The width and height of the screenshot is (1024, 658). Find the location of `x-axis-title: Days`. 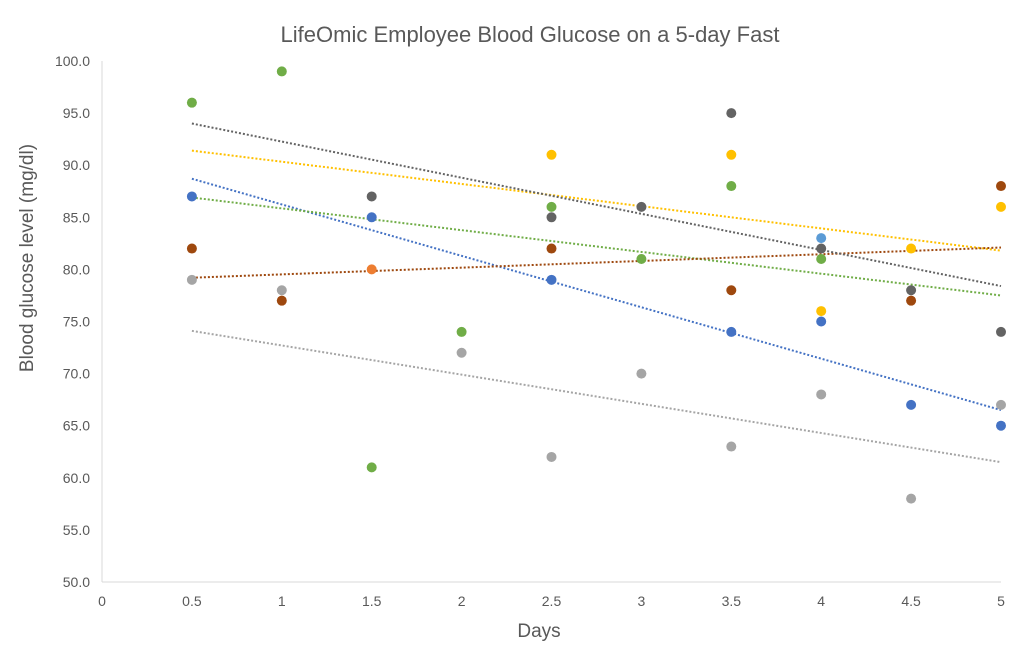

x-axis-title: Days is located at coordinates (539, 631).